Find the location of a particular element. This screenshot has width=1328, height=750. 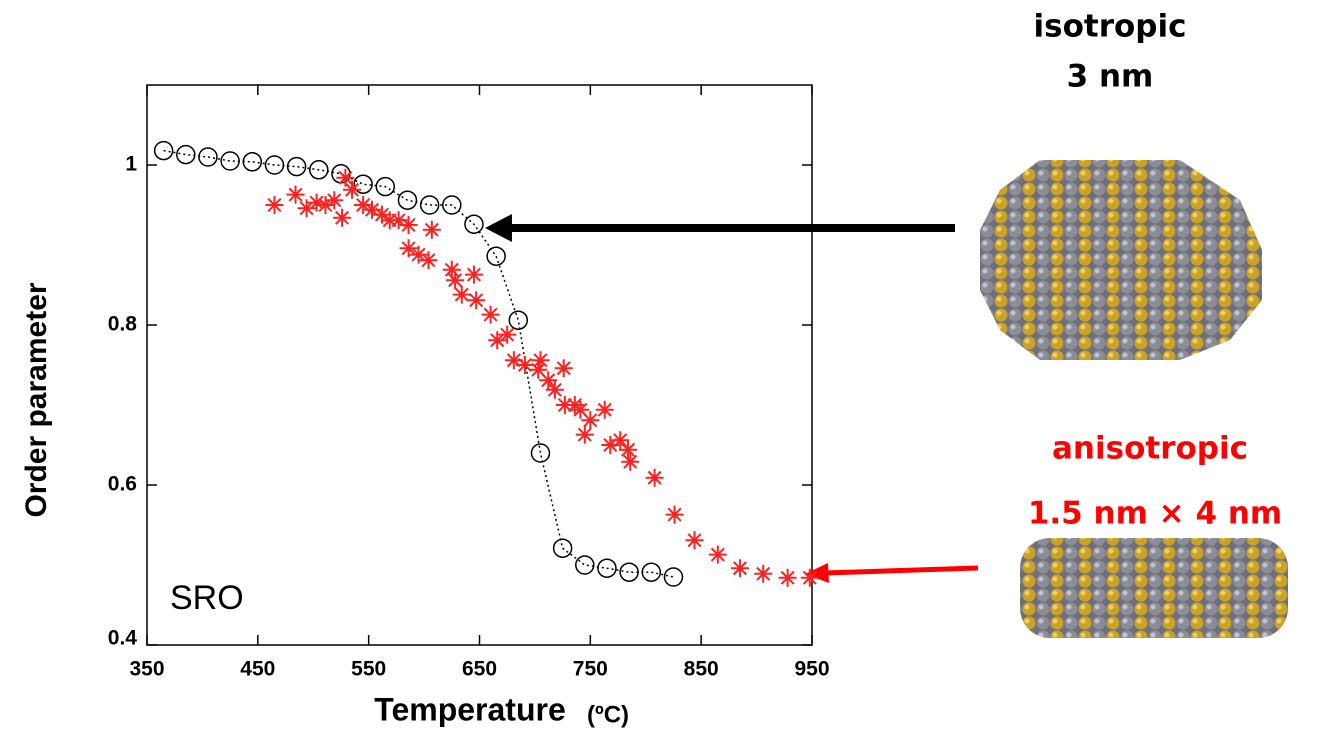

isotropic-particle is located at coordinates (1121, 260).